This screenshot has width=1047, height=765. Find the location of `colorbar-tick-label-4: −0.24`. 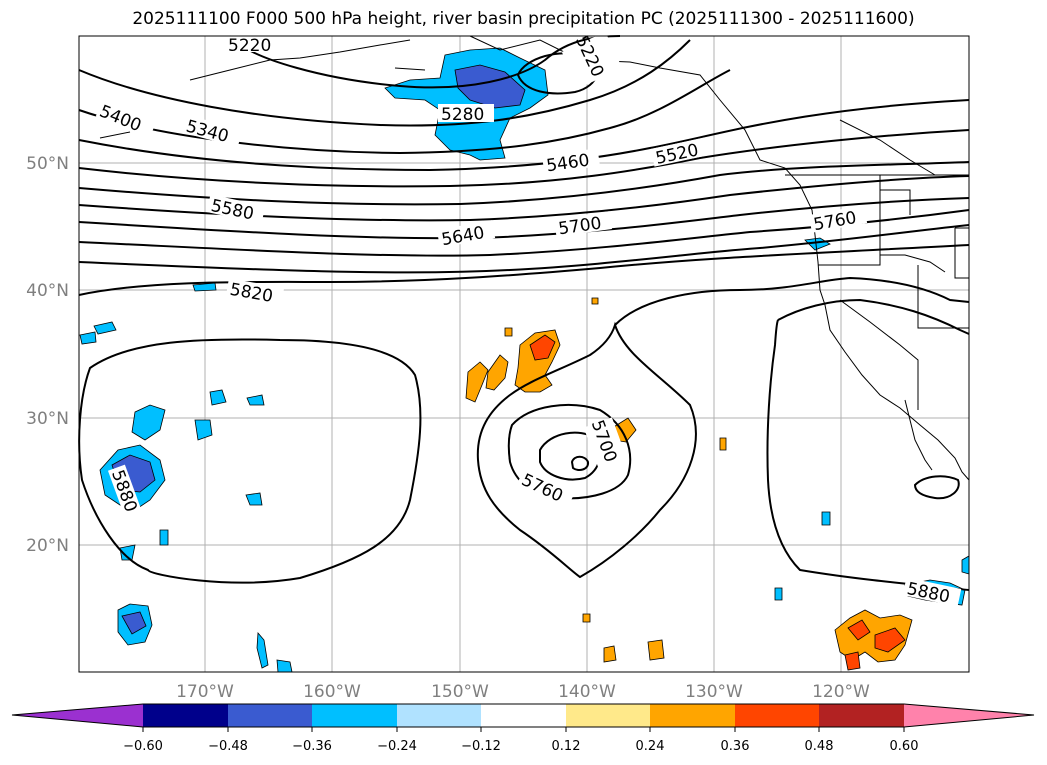

colorbar-tick-label-4: −0.24 is located at coordinates (397, 746).